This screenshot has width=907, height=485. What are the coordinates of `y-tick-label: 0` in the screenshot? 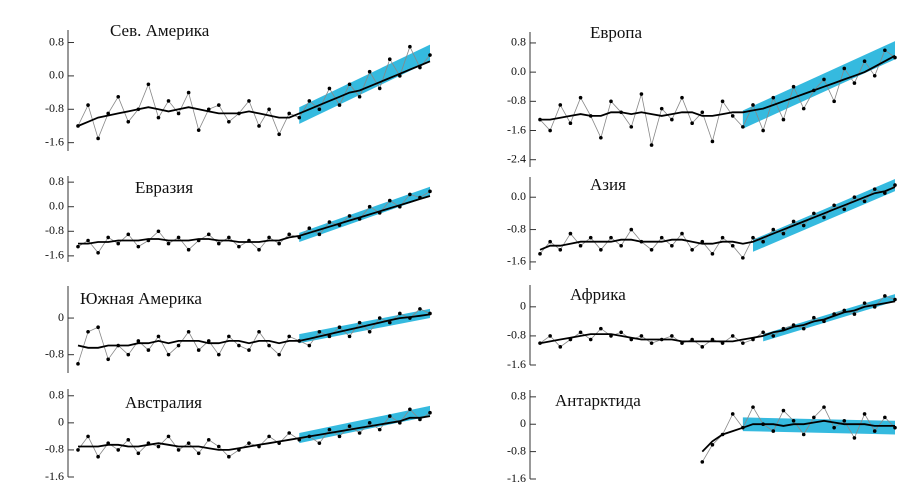 It's located at (61, 317).